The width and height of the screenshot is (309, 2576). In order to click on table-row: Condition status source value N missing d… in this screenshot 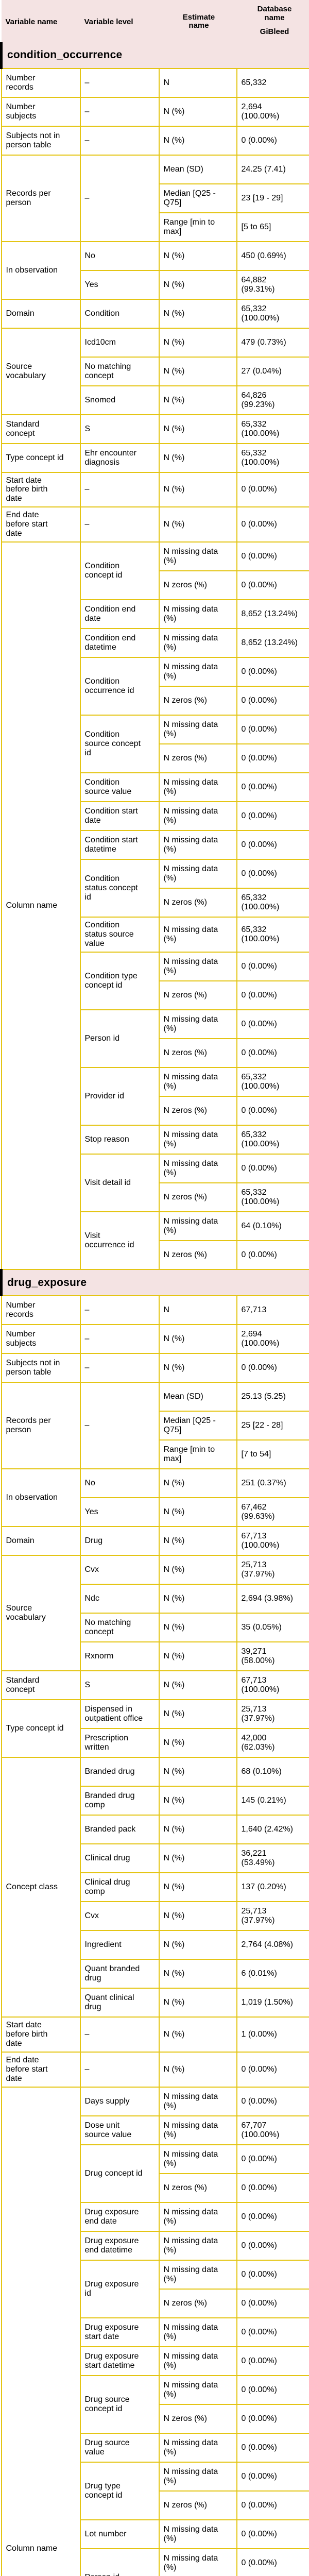, I will do `click(155, 934)`.